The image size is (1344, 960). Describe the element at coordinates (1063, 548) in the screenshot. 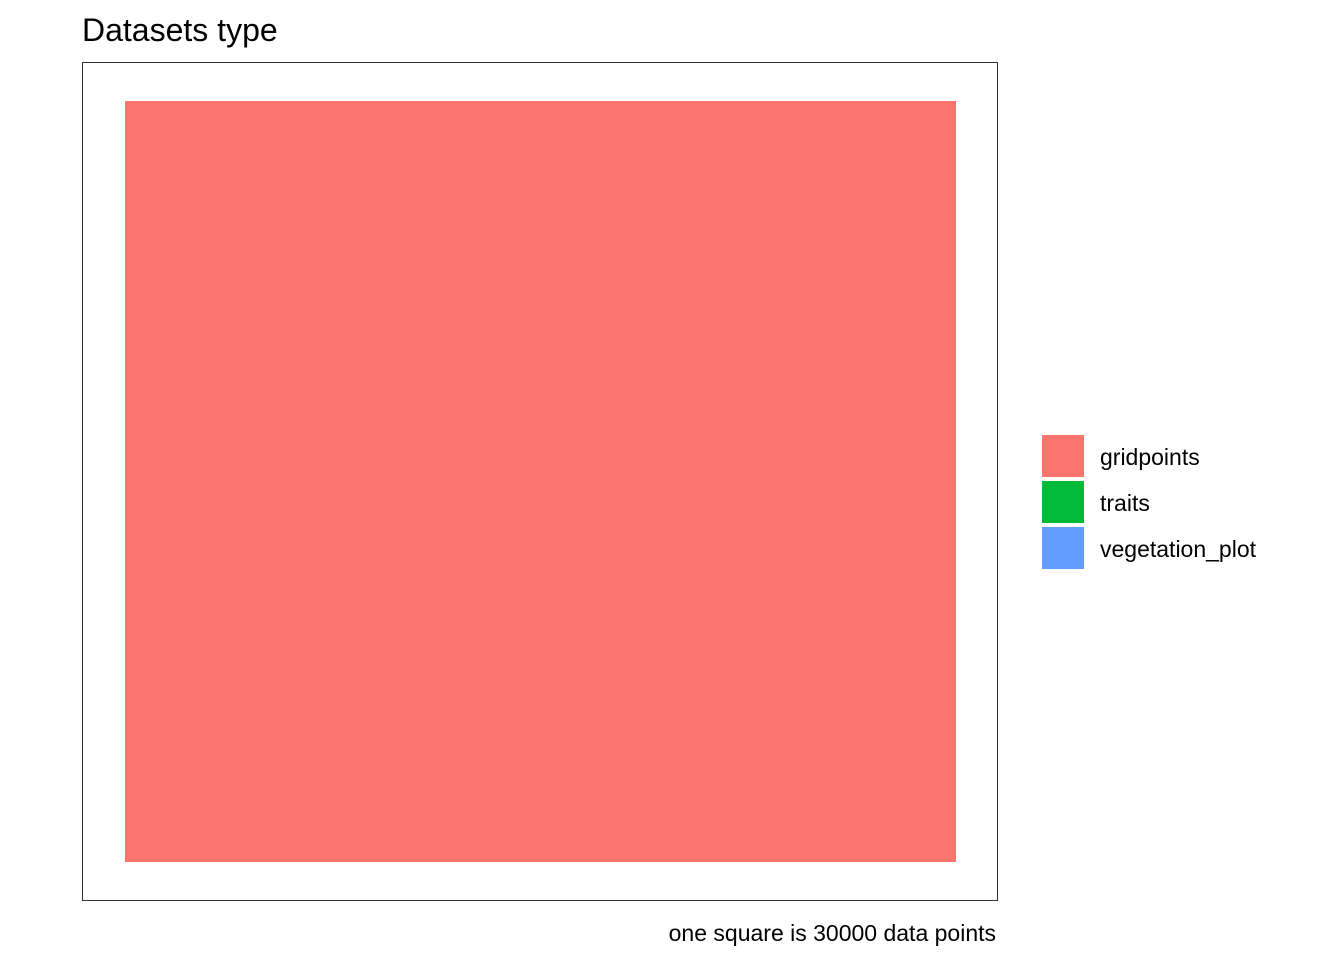

I see `legend-key-vegetation-plot` at that location.